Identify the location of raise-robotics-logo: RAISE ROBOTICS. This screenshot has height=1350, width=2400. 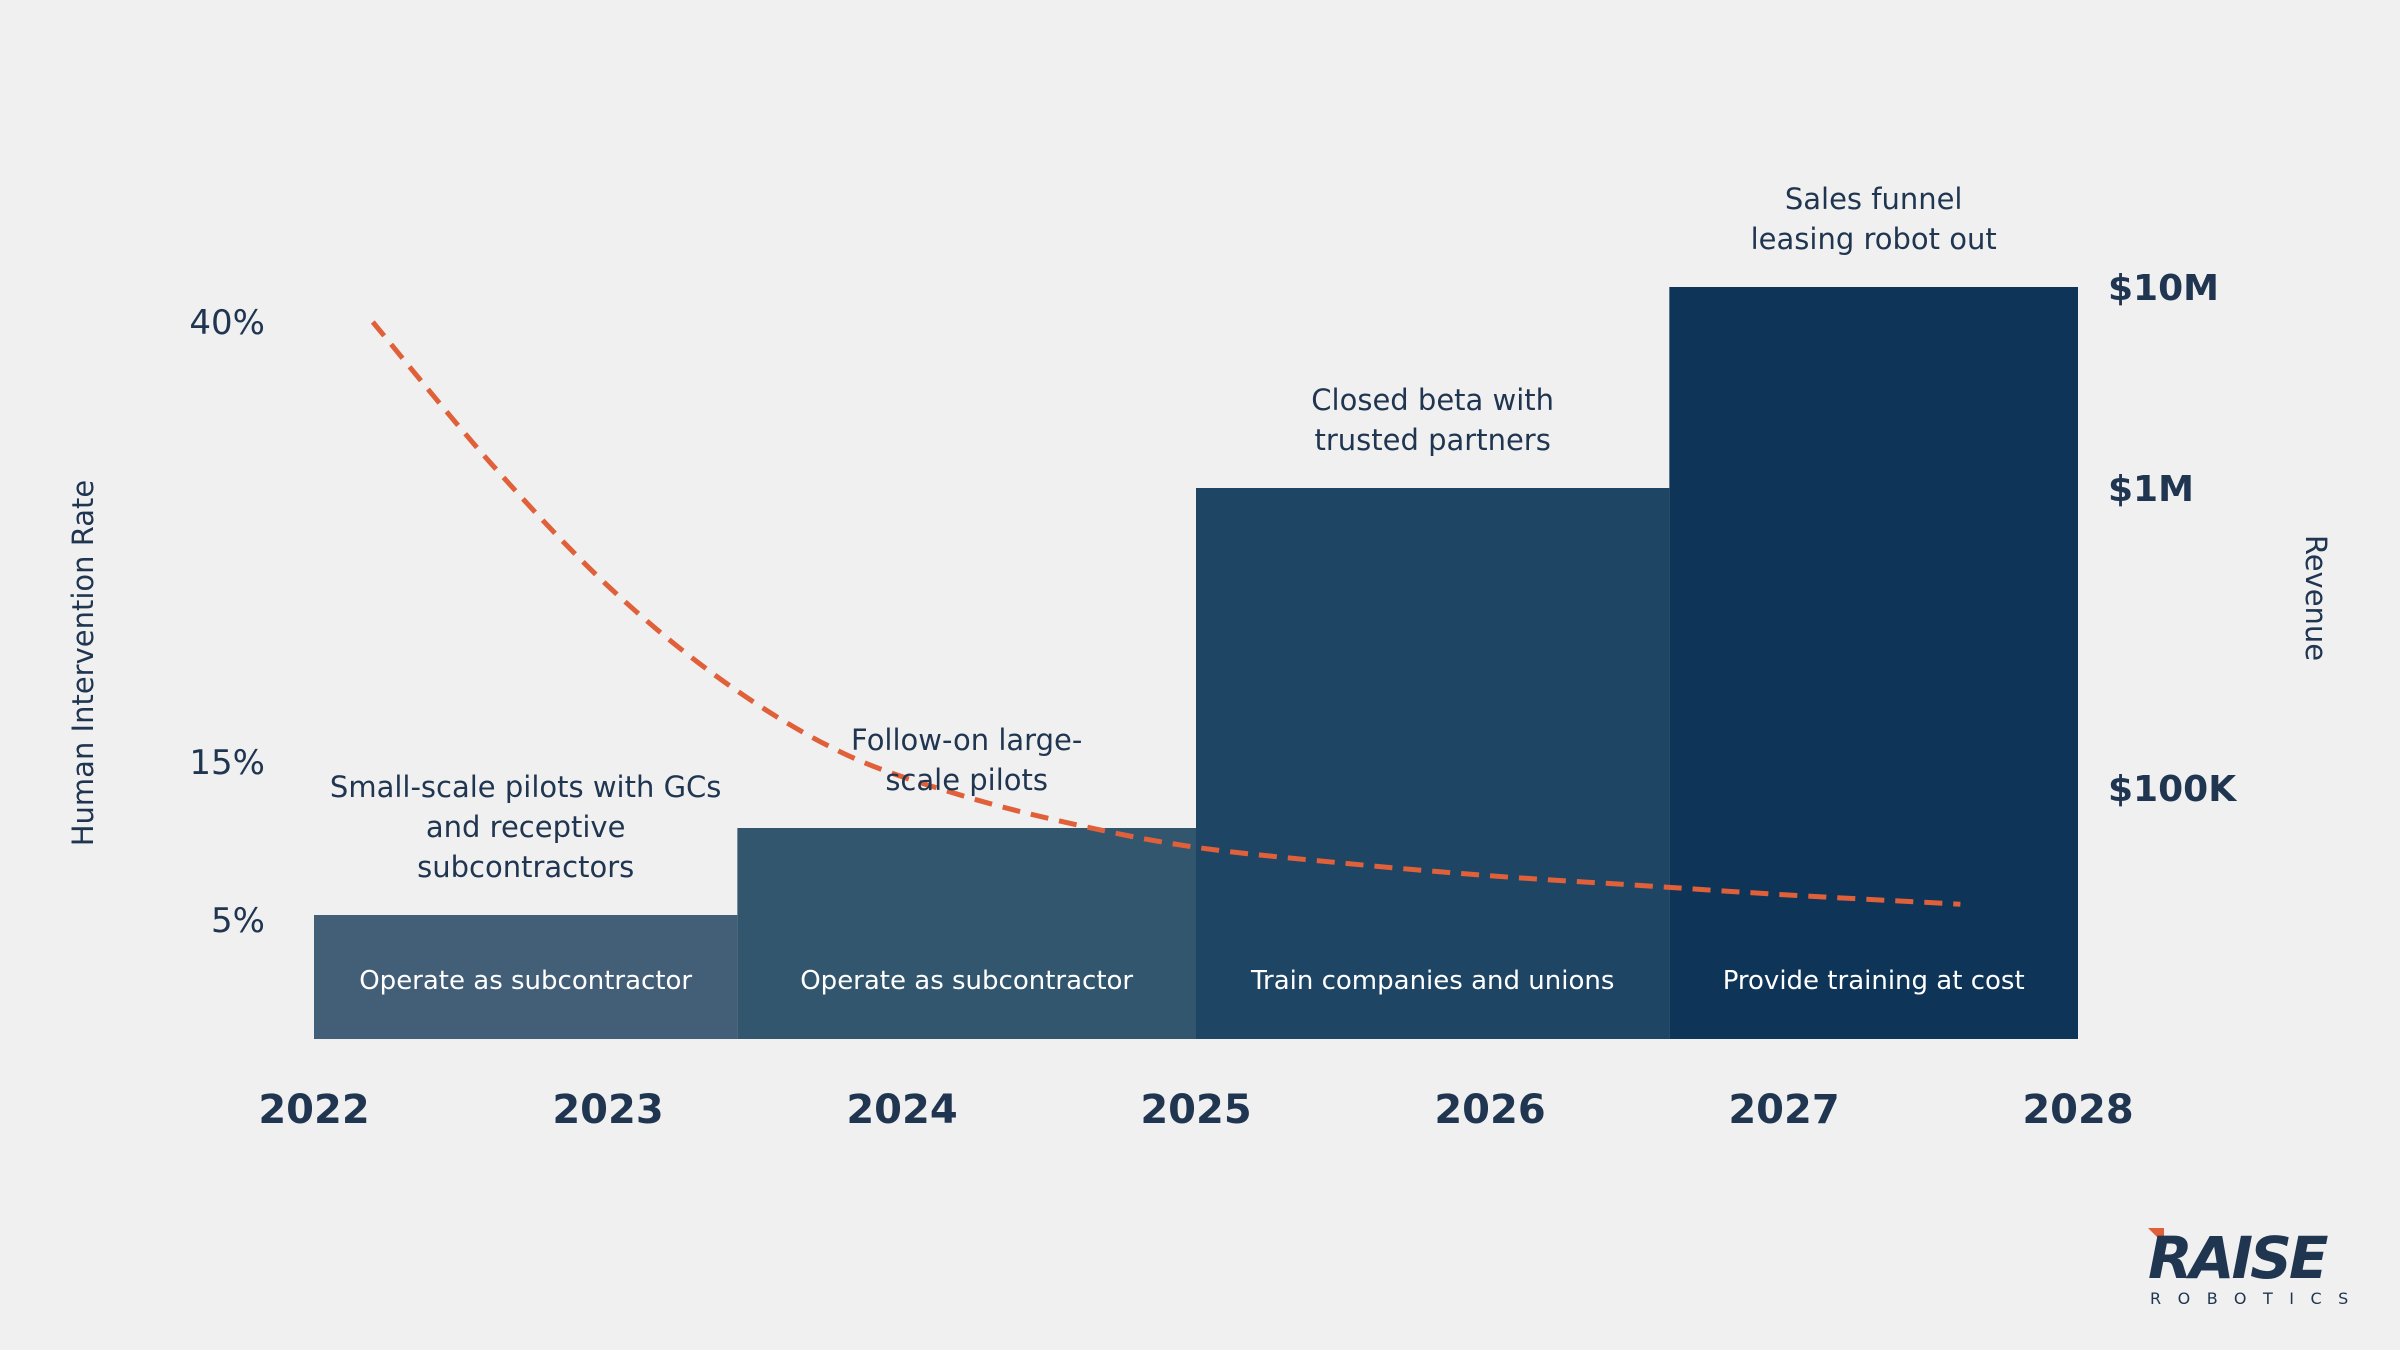
(2255, 1268).